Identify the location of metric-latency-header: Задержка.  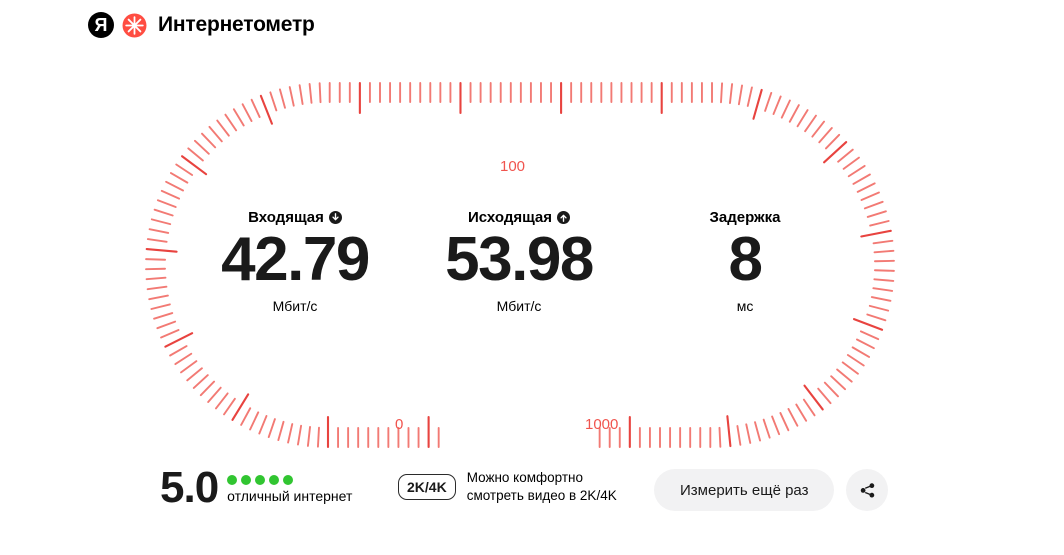
(745, 217).